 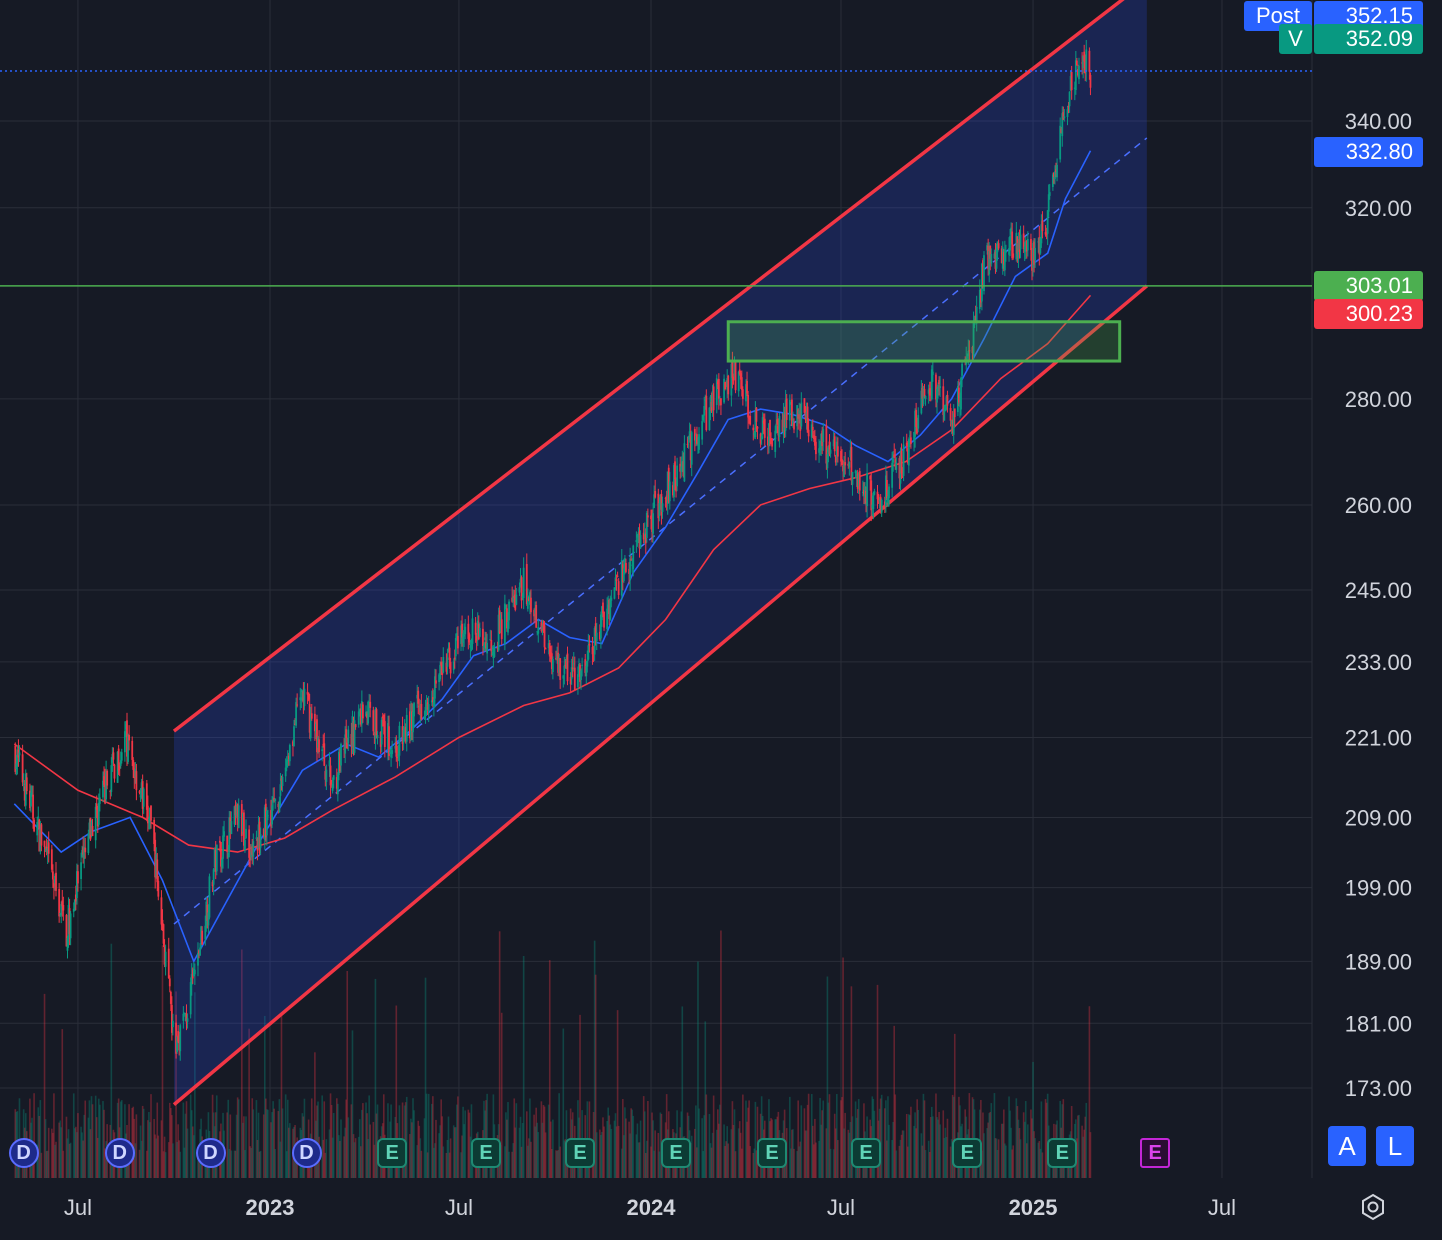 What do you see at coordinates (967, 1153) in the screenshot?
I see `earnings-marker-10: E` at bounding box center [967, 1153].